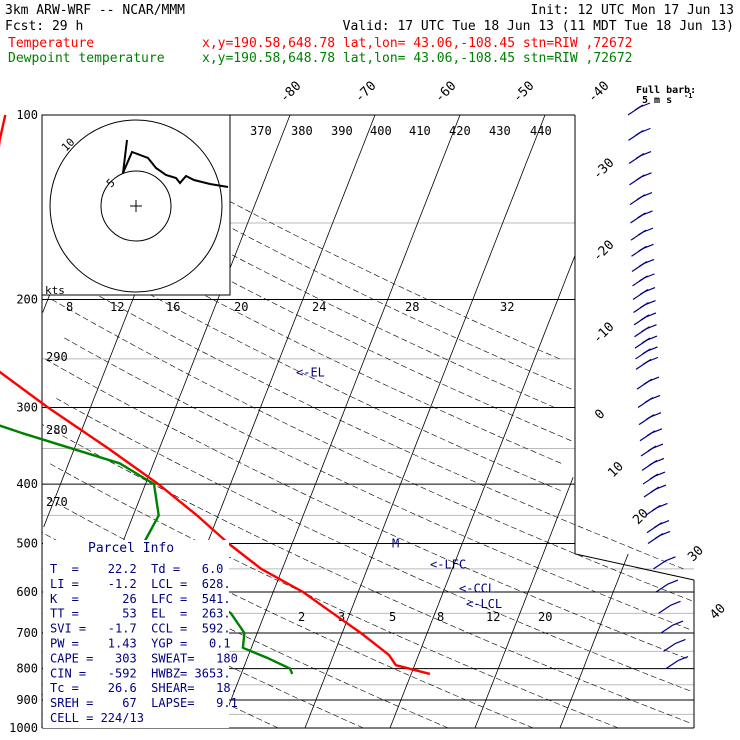 The height and width of the screenshot is (740, 740). What do you see at coordinates (381, 131) in the screenshot?
I see `theta-label: 400` at bounding box center [381, 131].